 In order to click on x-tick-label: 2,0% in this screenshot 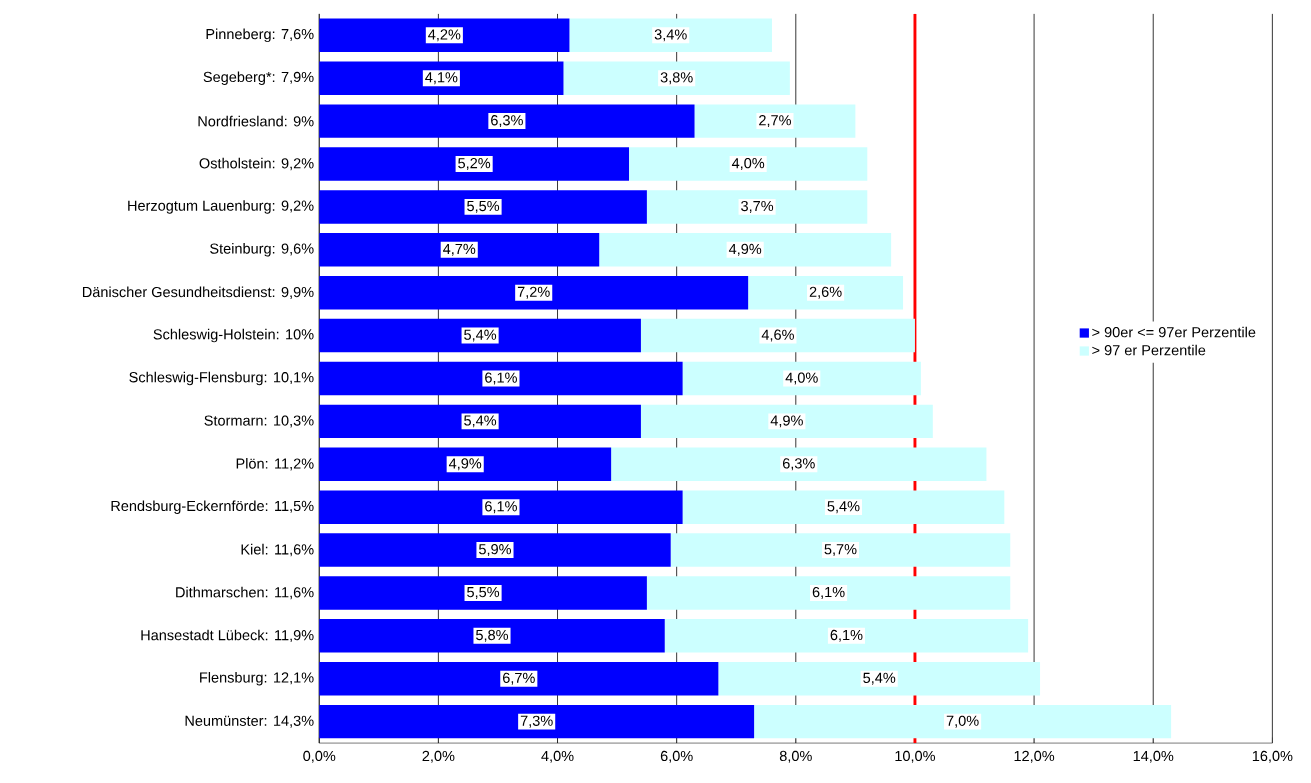, I will do `click(438, 756)`.